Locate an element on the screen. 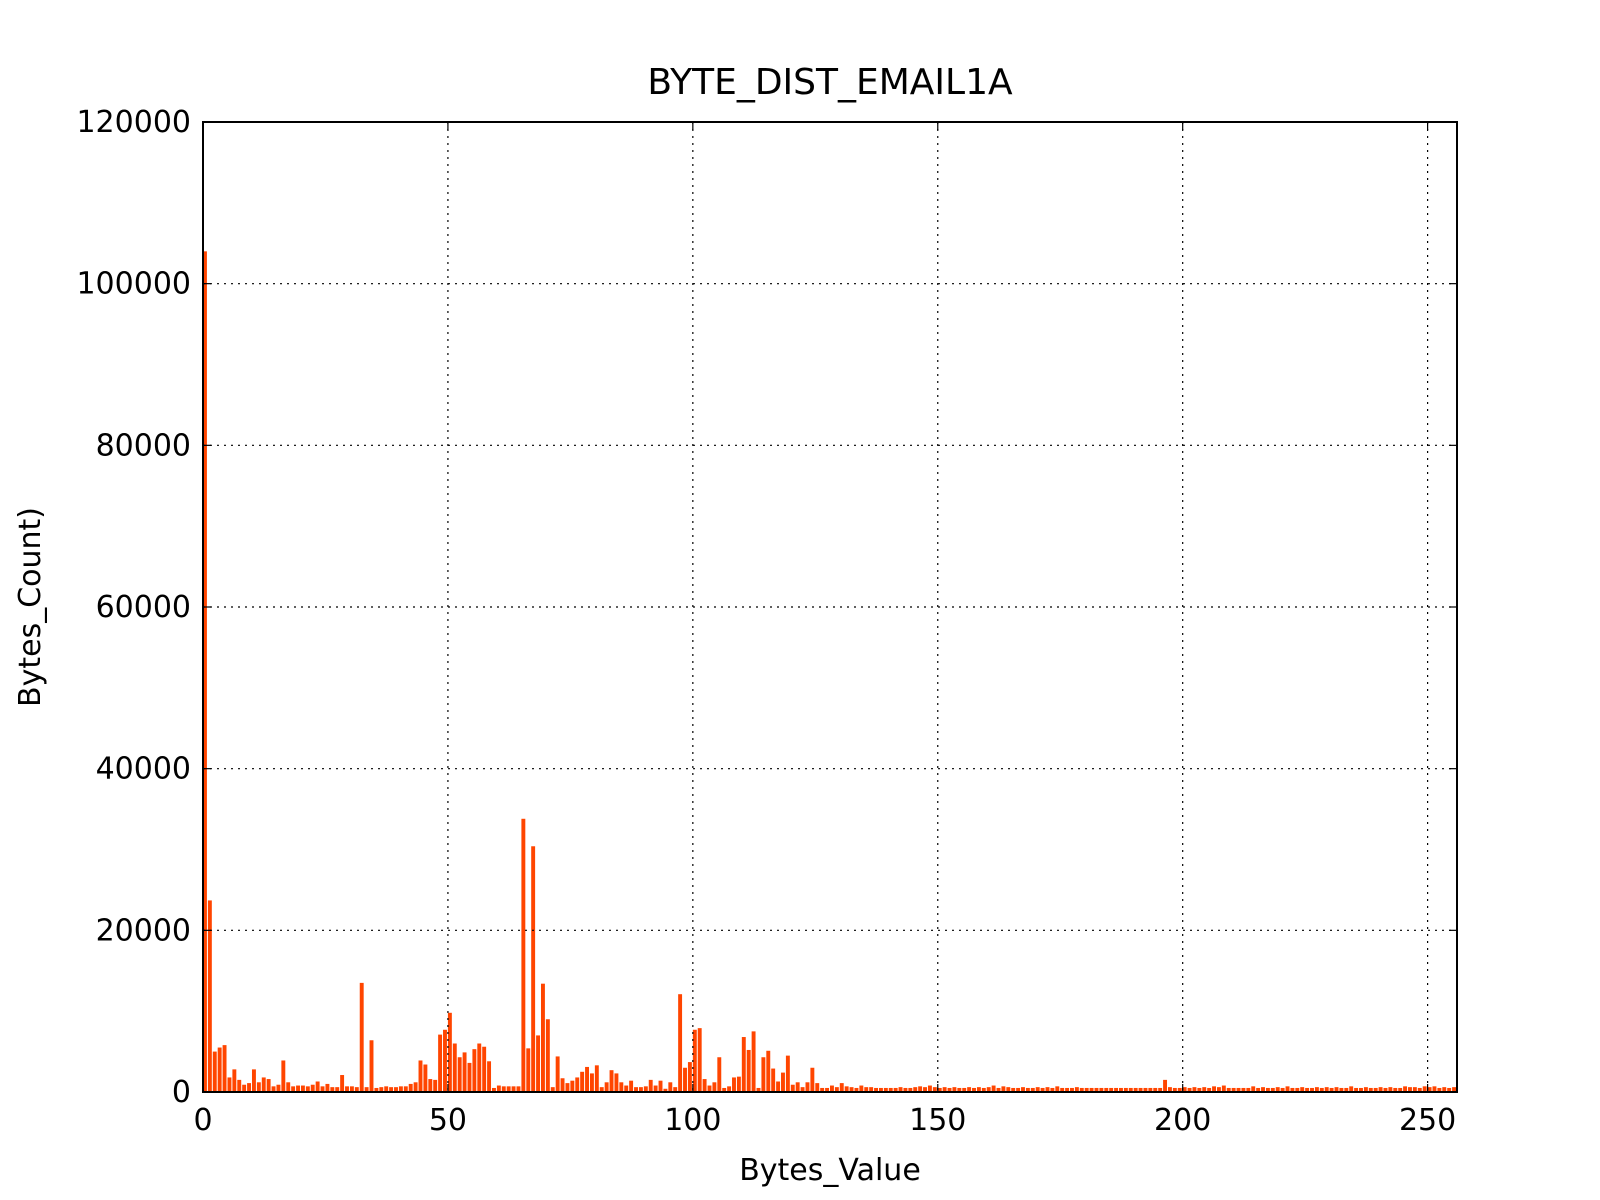  y-tick-label: 60000 is located at coordinates (143, 607).